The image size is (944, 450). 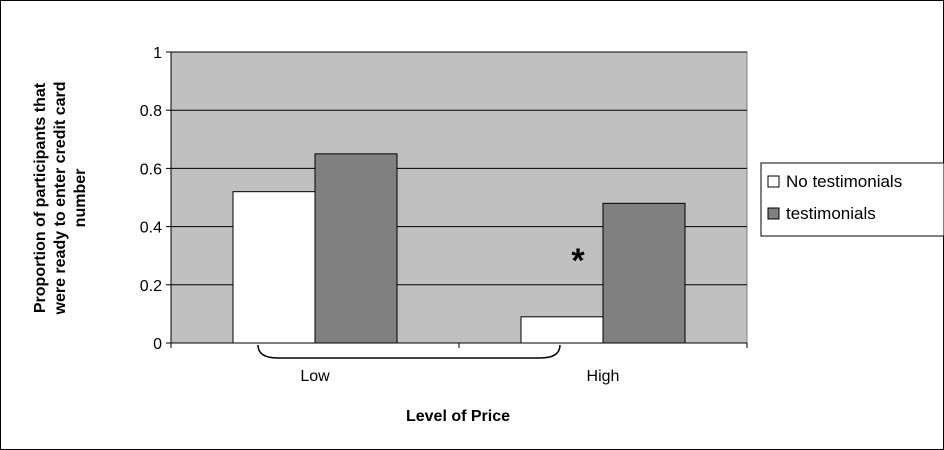 I want to click on y-tick-labels: 0 0.2 0.4 0.6 0.8 1, so click(x=151, y=199).